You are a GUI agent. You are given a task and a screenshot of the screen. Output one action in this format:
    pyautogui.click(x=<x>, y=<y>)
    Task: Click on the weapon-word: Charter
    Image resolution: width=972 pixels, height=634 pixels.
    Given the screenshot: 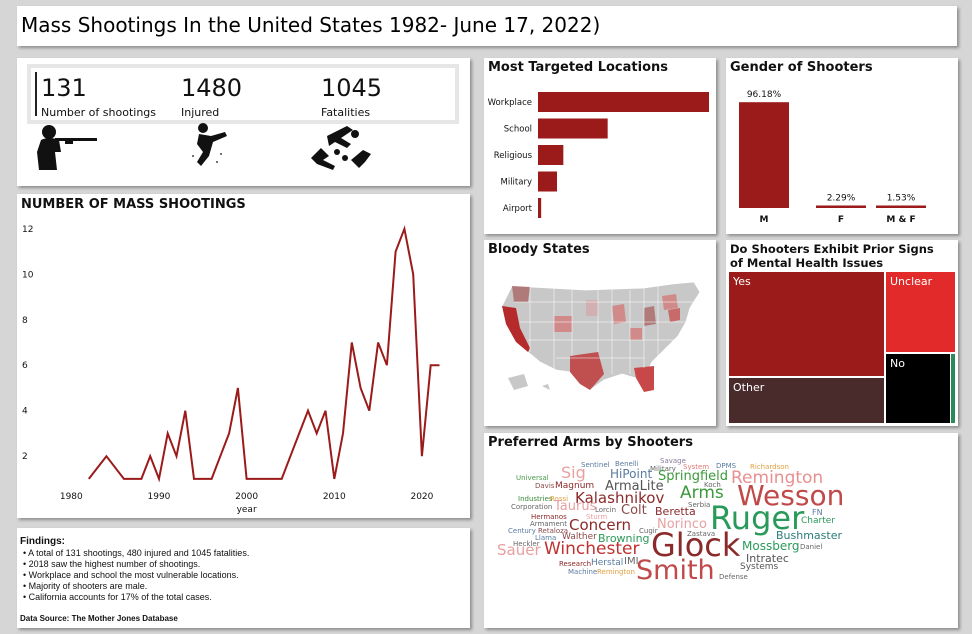 What is the action you would take?
    pyautogui.click(x=818, y=521)
    